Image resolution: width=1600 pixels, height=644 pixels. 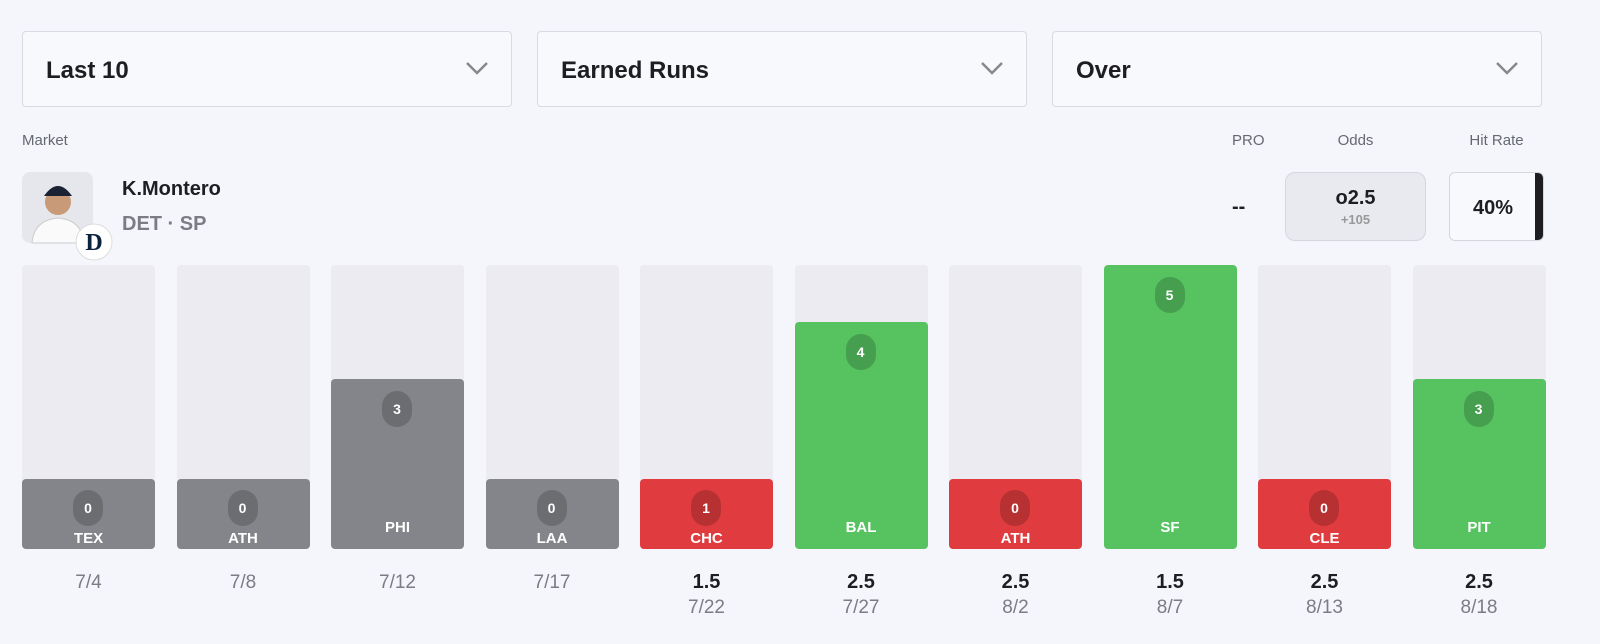 I want to click on bar: 3 PHI, so click(x=397, y=463).